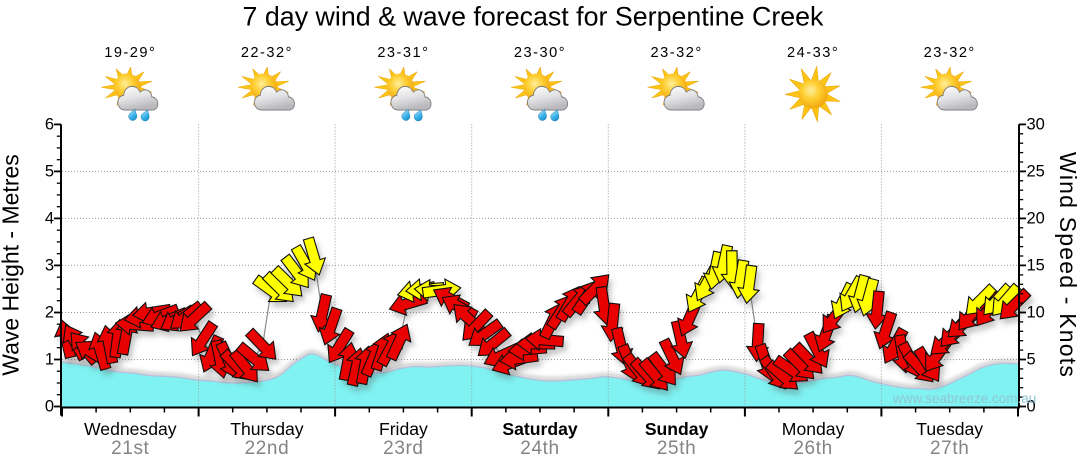 The width and height of the screenshot is (1080, 475). Describe the element at coordinates (540, 429) in the screenshot. I see `svg-text: Saturday` at that location.